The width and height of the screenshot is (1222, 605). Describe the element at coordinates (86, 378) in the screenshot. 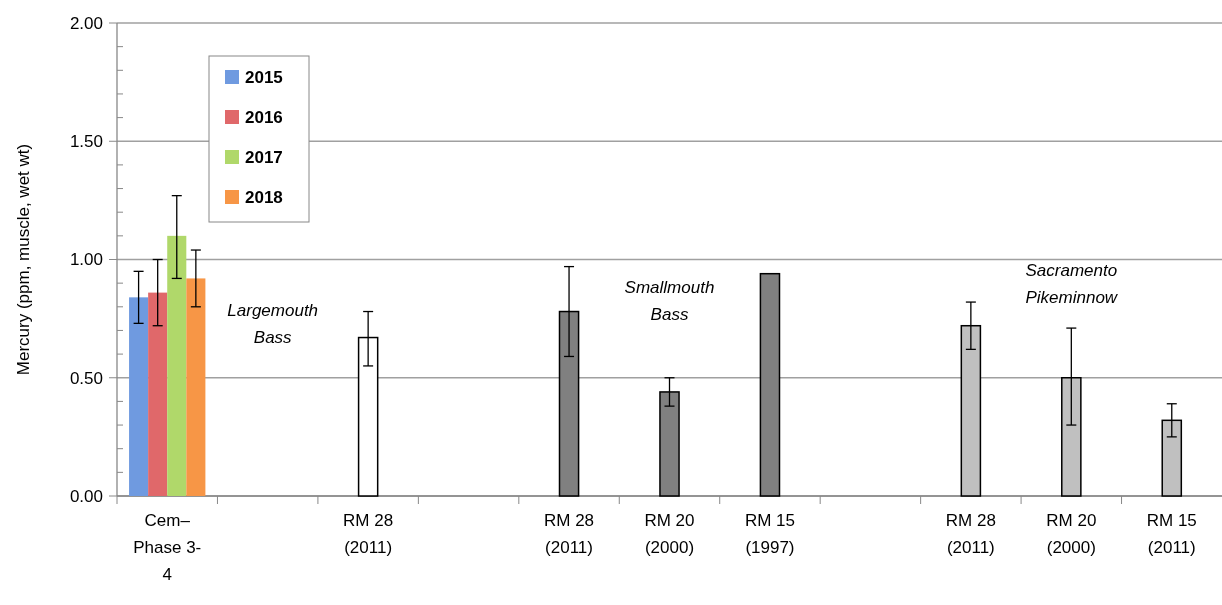

I see `y-tick-label: 0.50` at that location.